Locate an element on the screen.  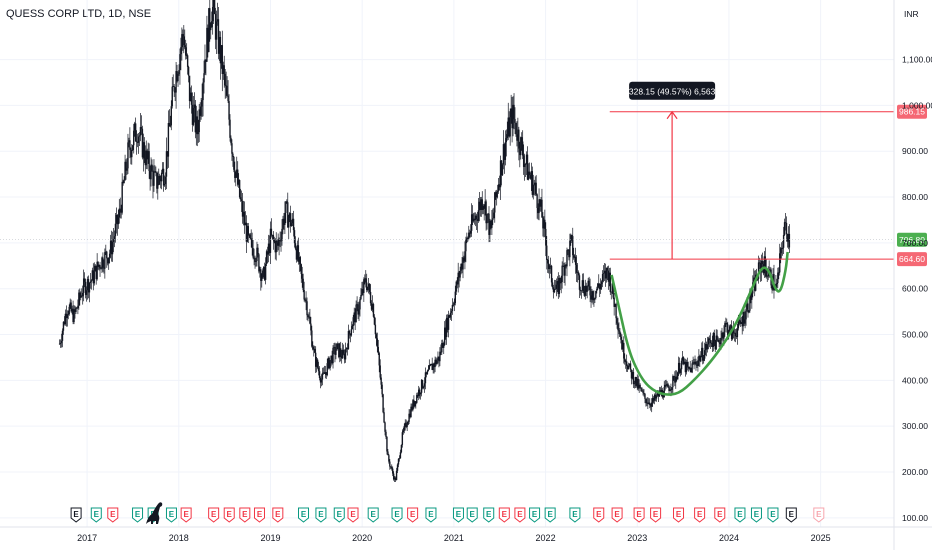
currency-label: INR is located at coordinates (911, 14).